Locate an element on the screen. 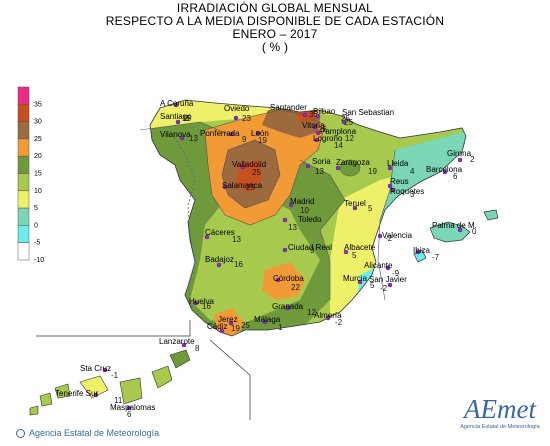  station-value: 13 is located at coordinates (193, 138).